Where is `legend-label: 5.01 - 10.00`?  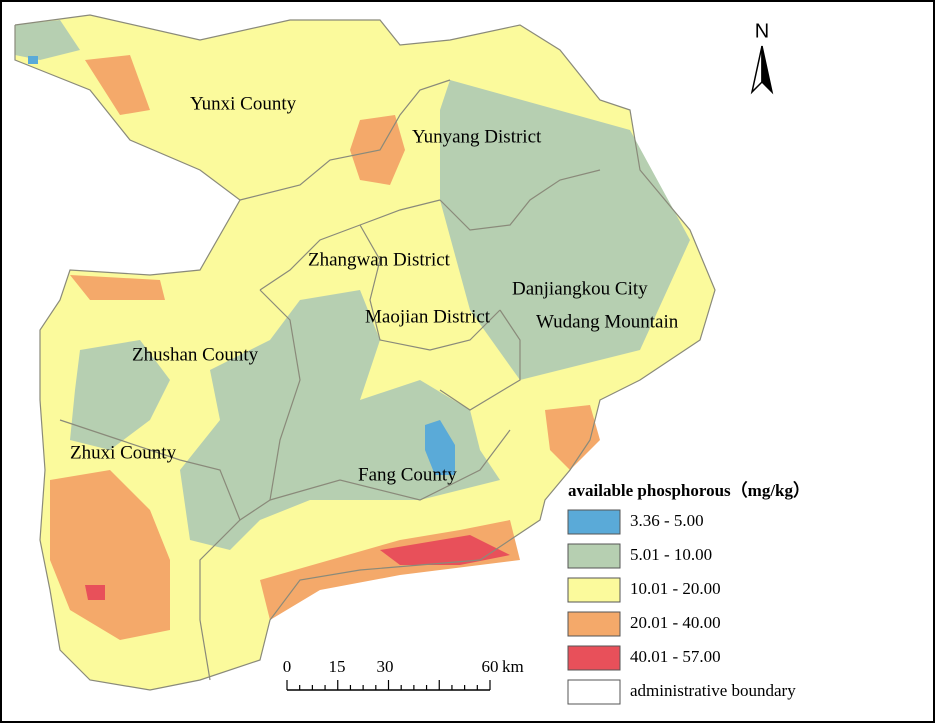 legend-label: 5.01 - 10.00 is located at coordinates (671, 554).